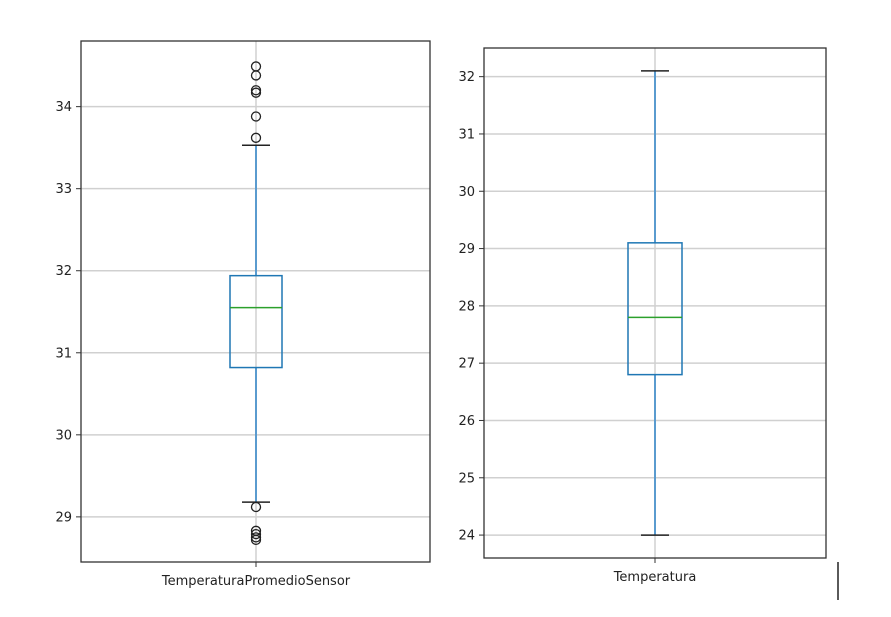 The width and height of the screenshot is (891, 617). Describe the element at coordinates (466, 478) in the screenshot. I see `ytick-label: 25` at that location.